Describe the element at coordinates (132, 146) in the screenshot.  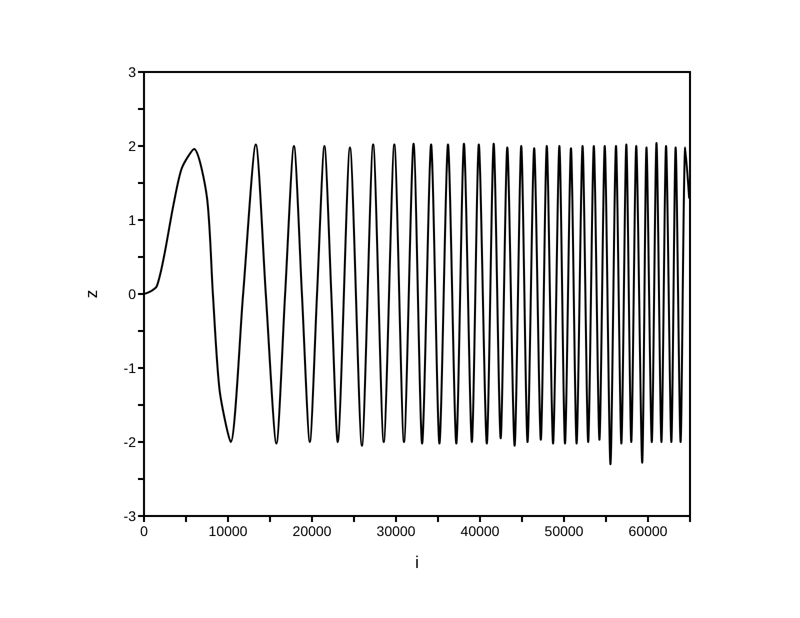
I see `y-tick-label: 2` at that location.